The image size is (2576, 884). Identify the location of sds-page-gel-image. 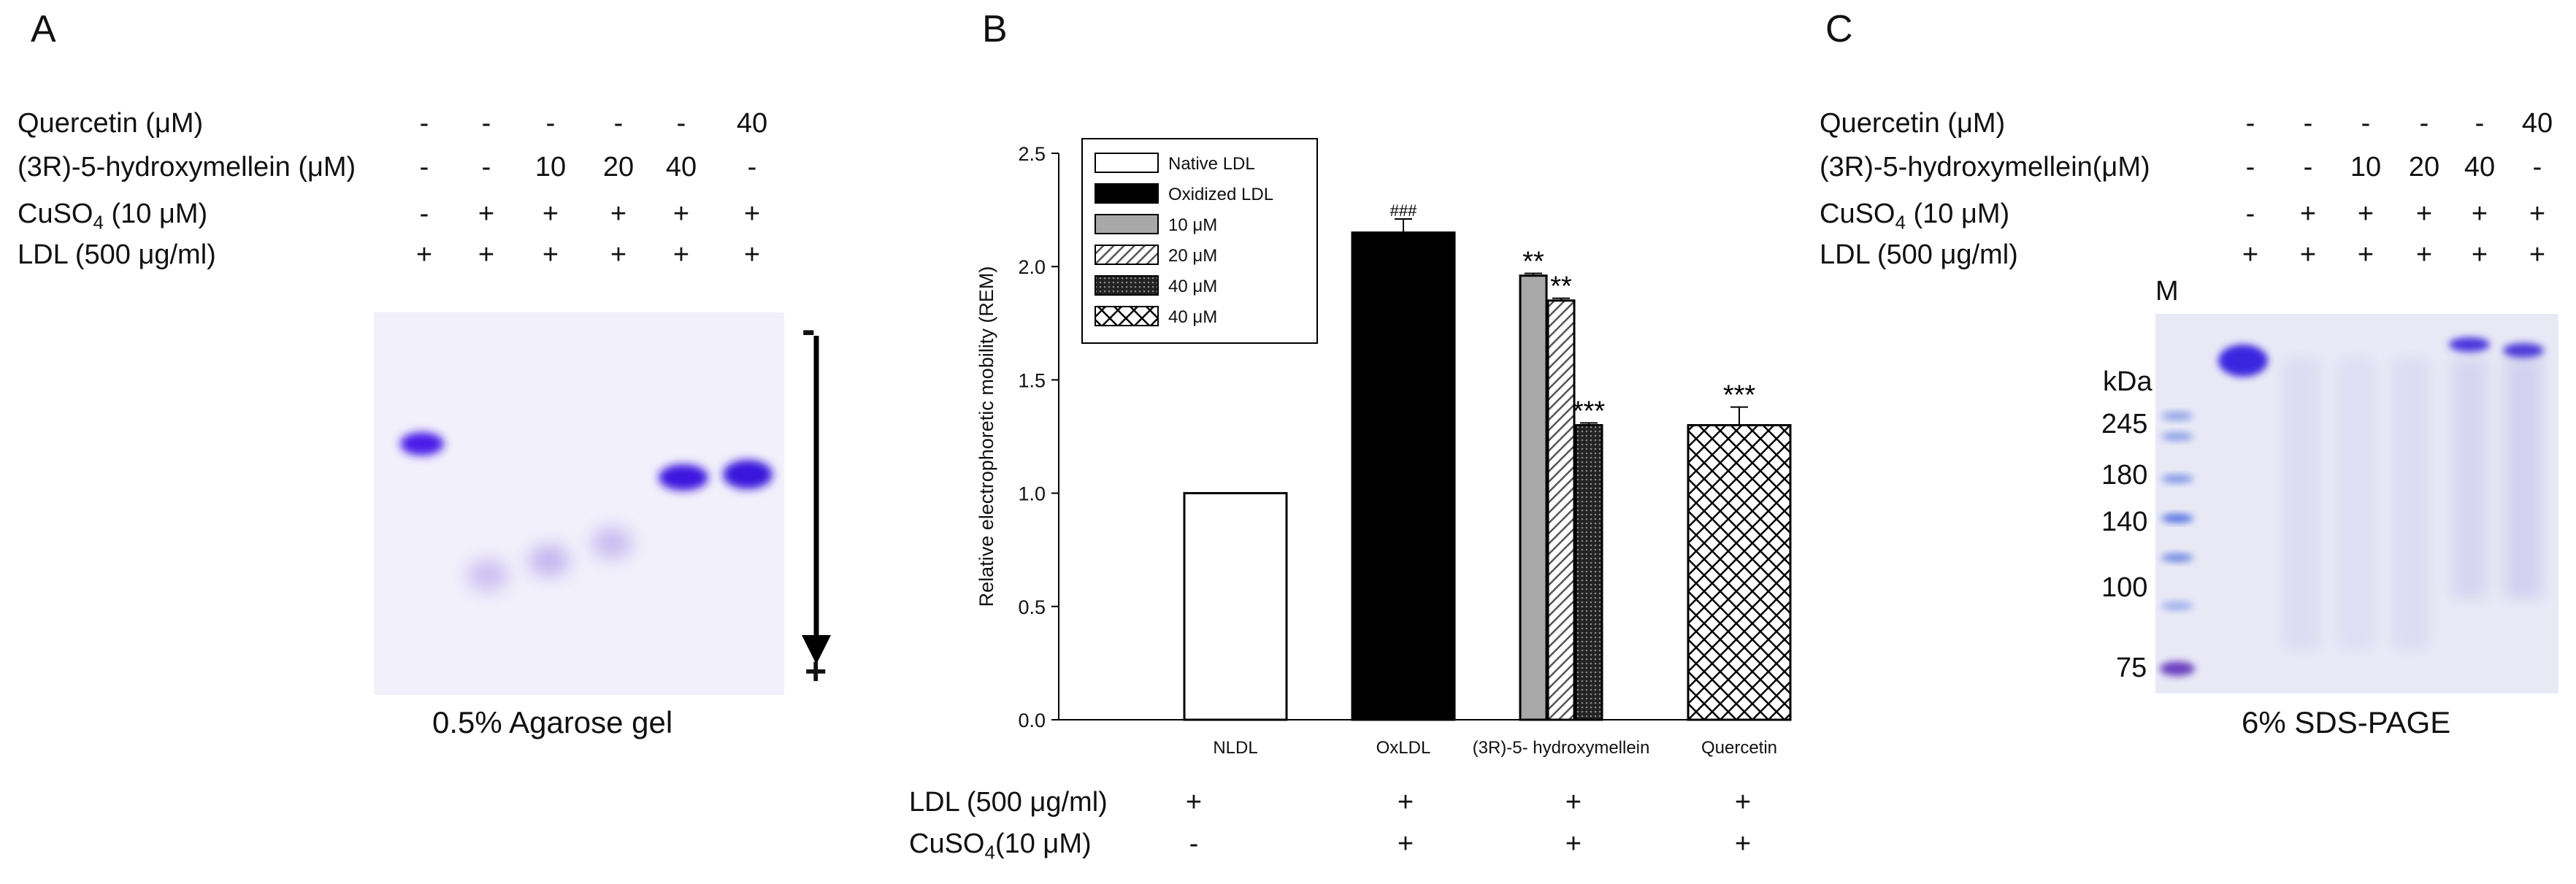
(2356, 504).